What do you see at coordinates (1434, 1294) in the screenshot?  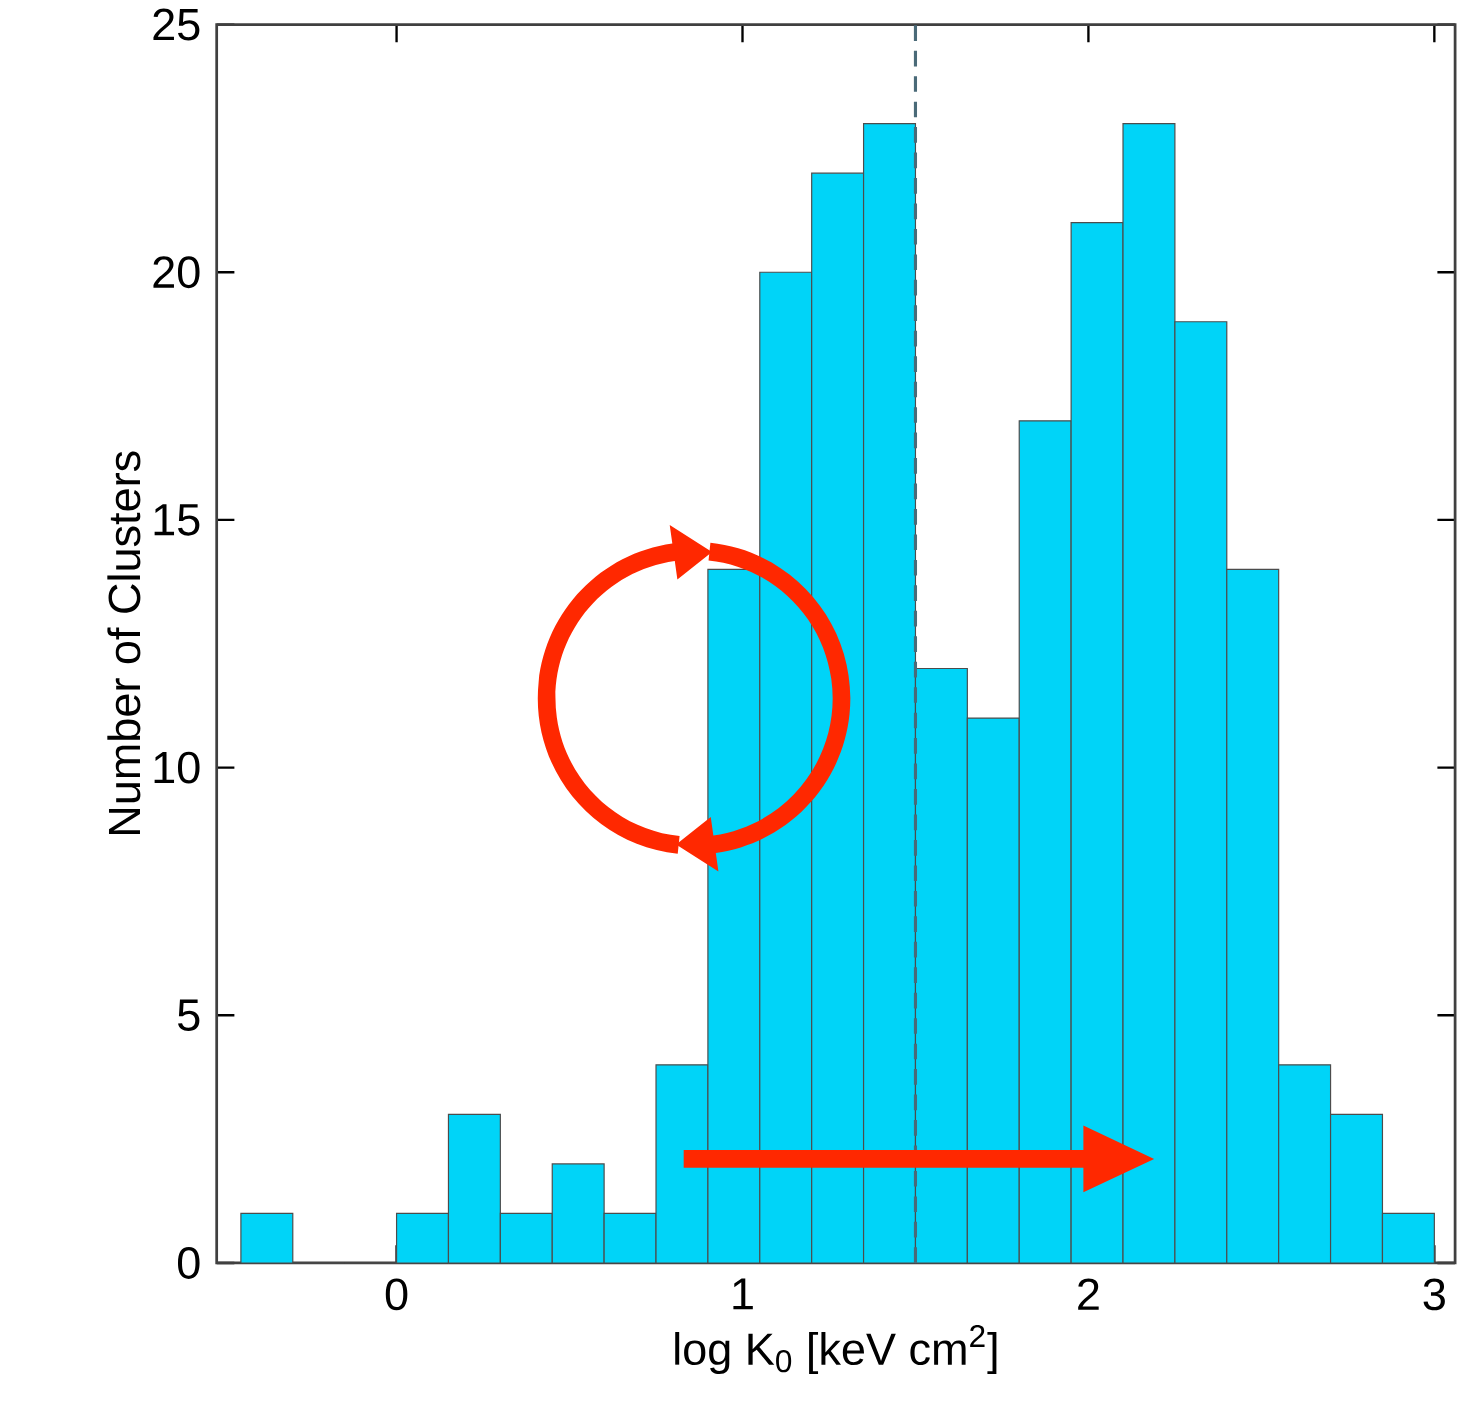 I see `x-tick-label: 3` at bounding box center [1434, 1294].